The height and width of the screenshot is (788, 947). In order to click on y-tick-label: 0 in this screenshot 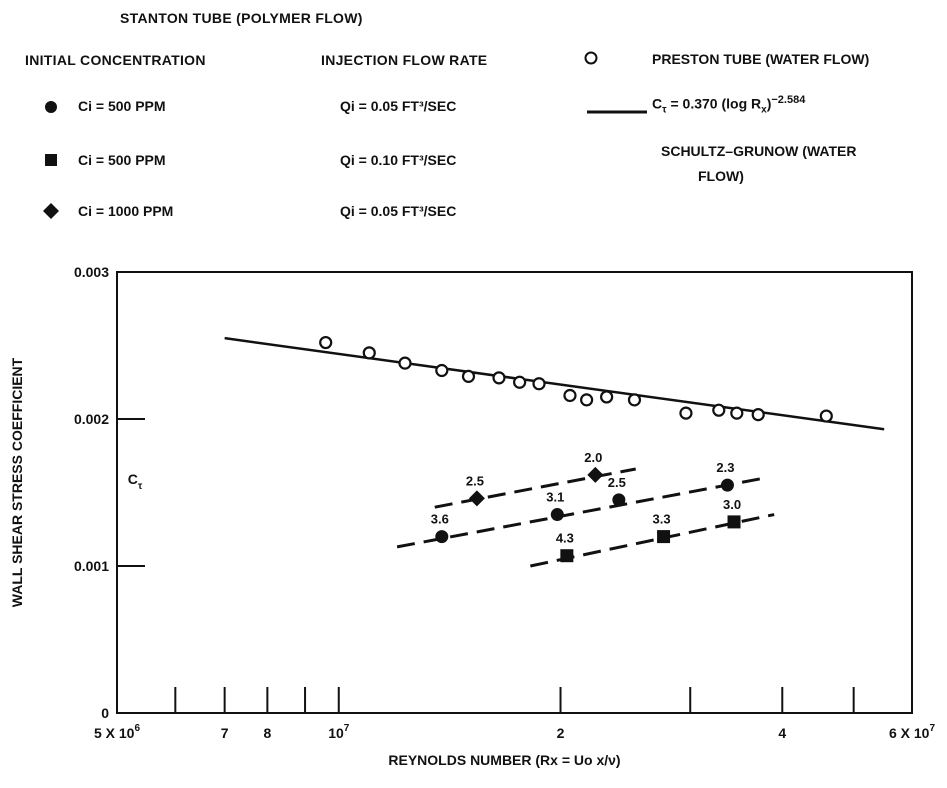, I will do `click(105, 713)`.